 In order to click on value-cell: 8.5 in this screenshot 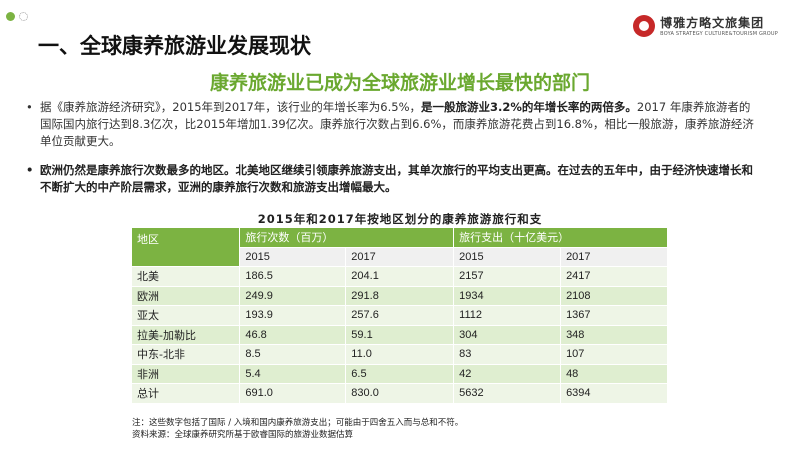, I will do `click(293, 354)`.